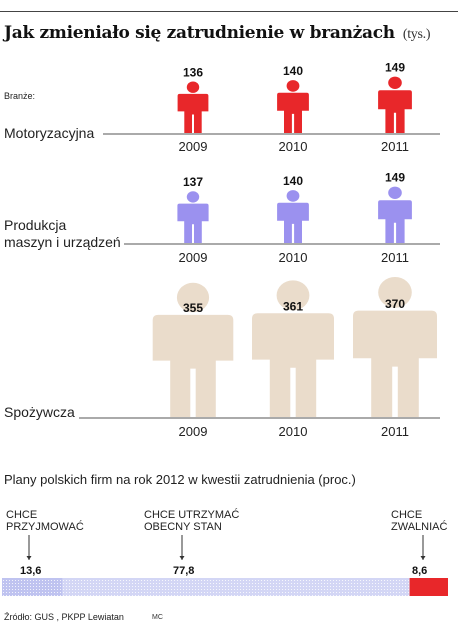  Describe the element at coordinates (193, 217) in the screenshot. I see `person-icon-produkcja-2009` at that location.